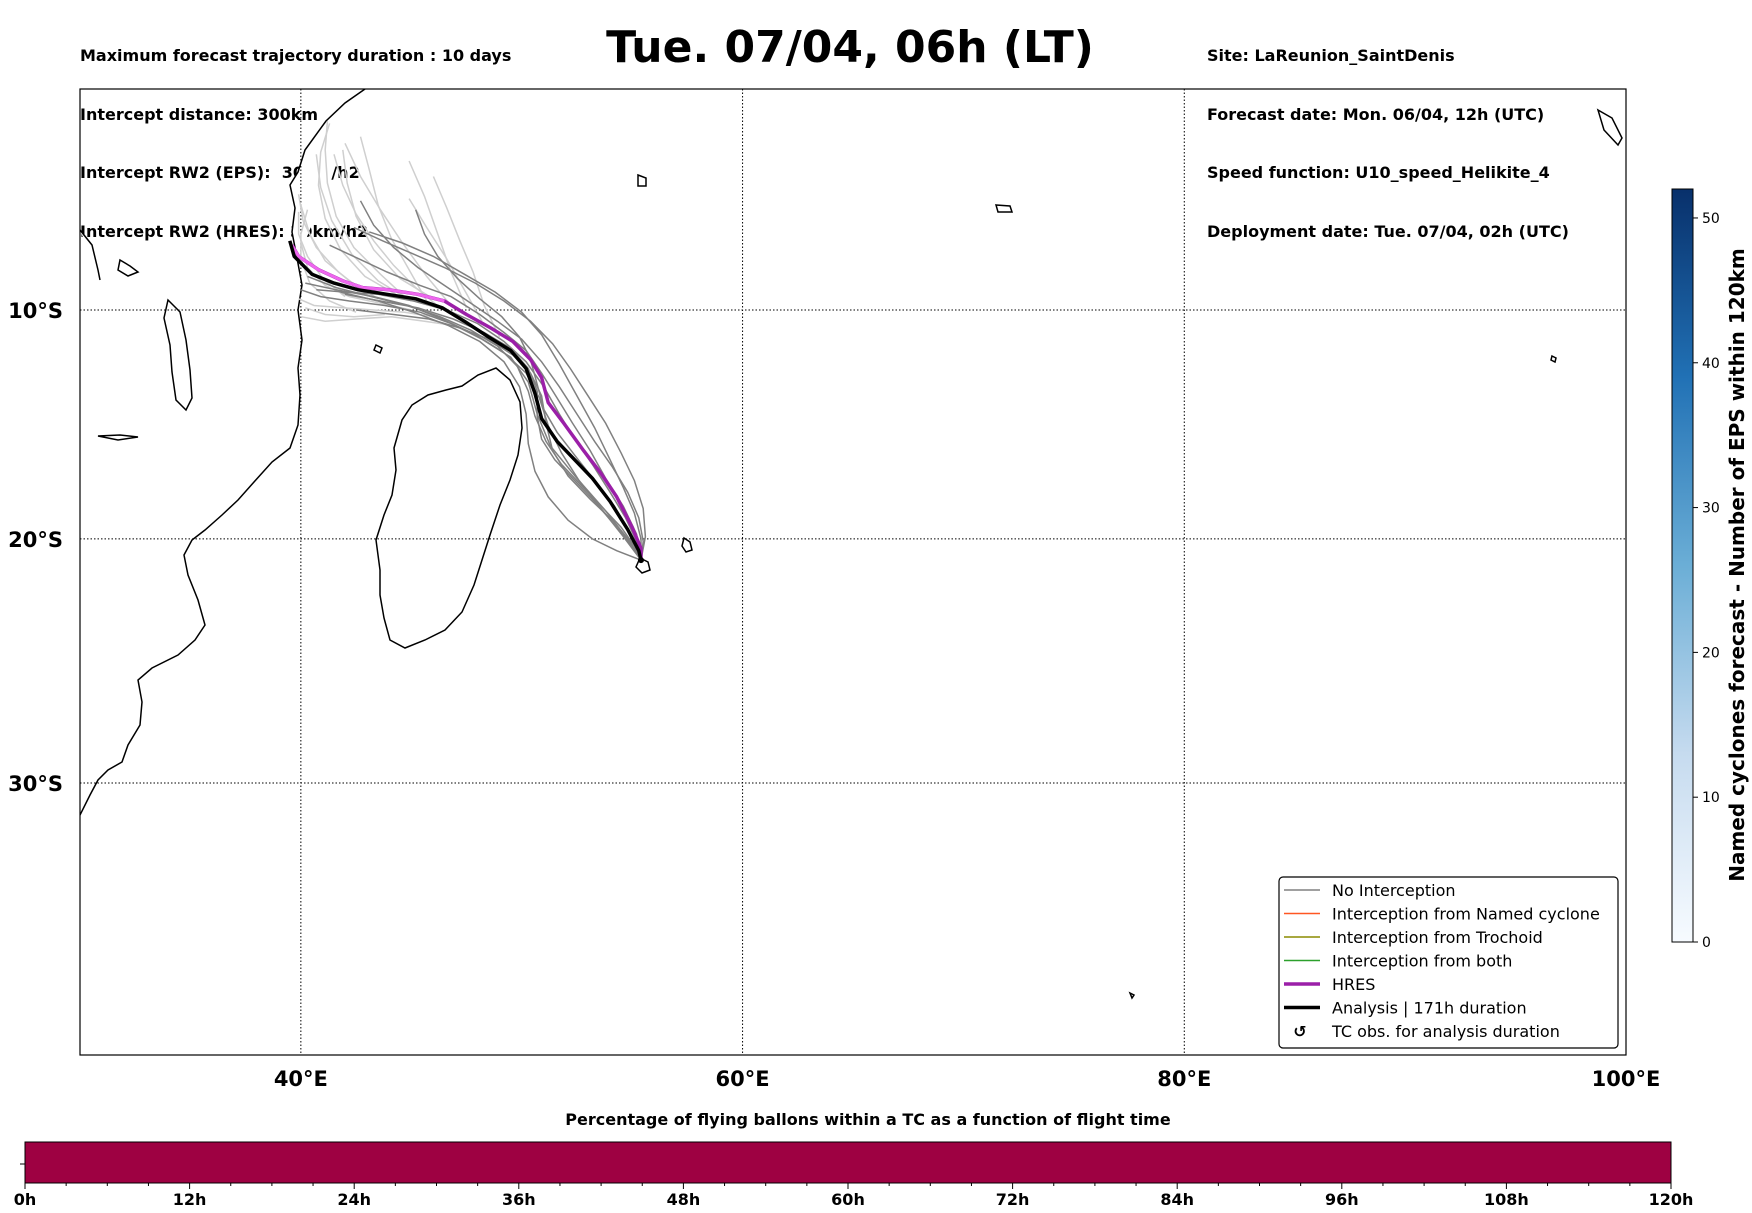 Image resolution: width=1752 pixels, height=1213 pixels. What do you see at coordinates (743, 1079) in the screenshot?
I see `x-tick-label: 60°E` at bounding box center [743, 1079].